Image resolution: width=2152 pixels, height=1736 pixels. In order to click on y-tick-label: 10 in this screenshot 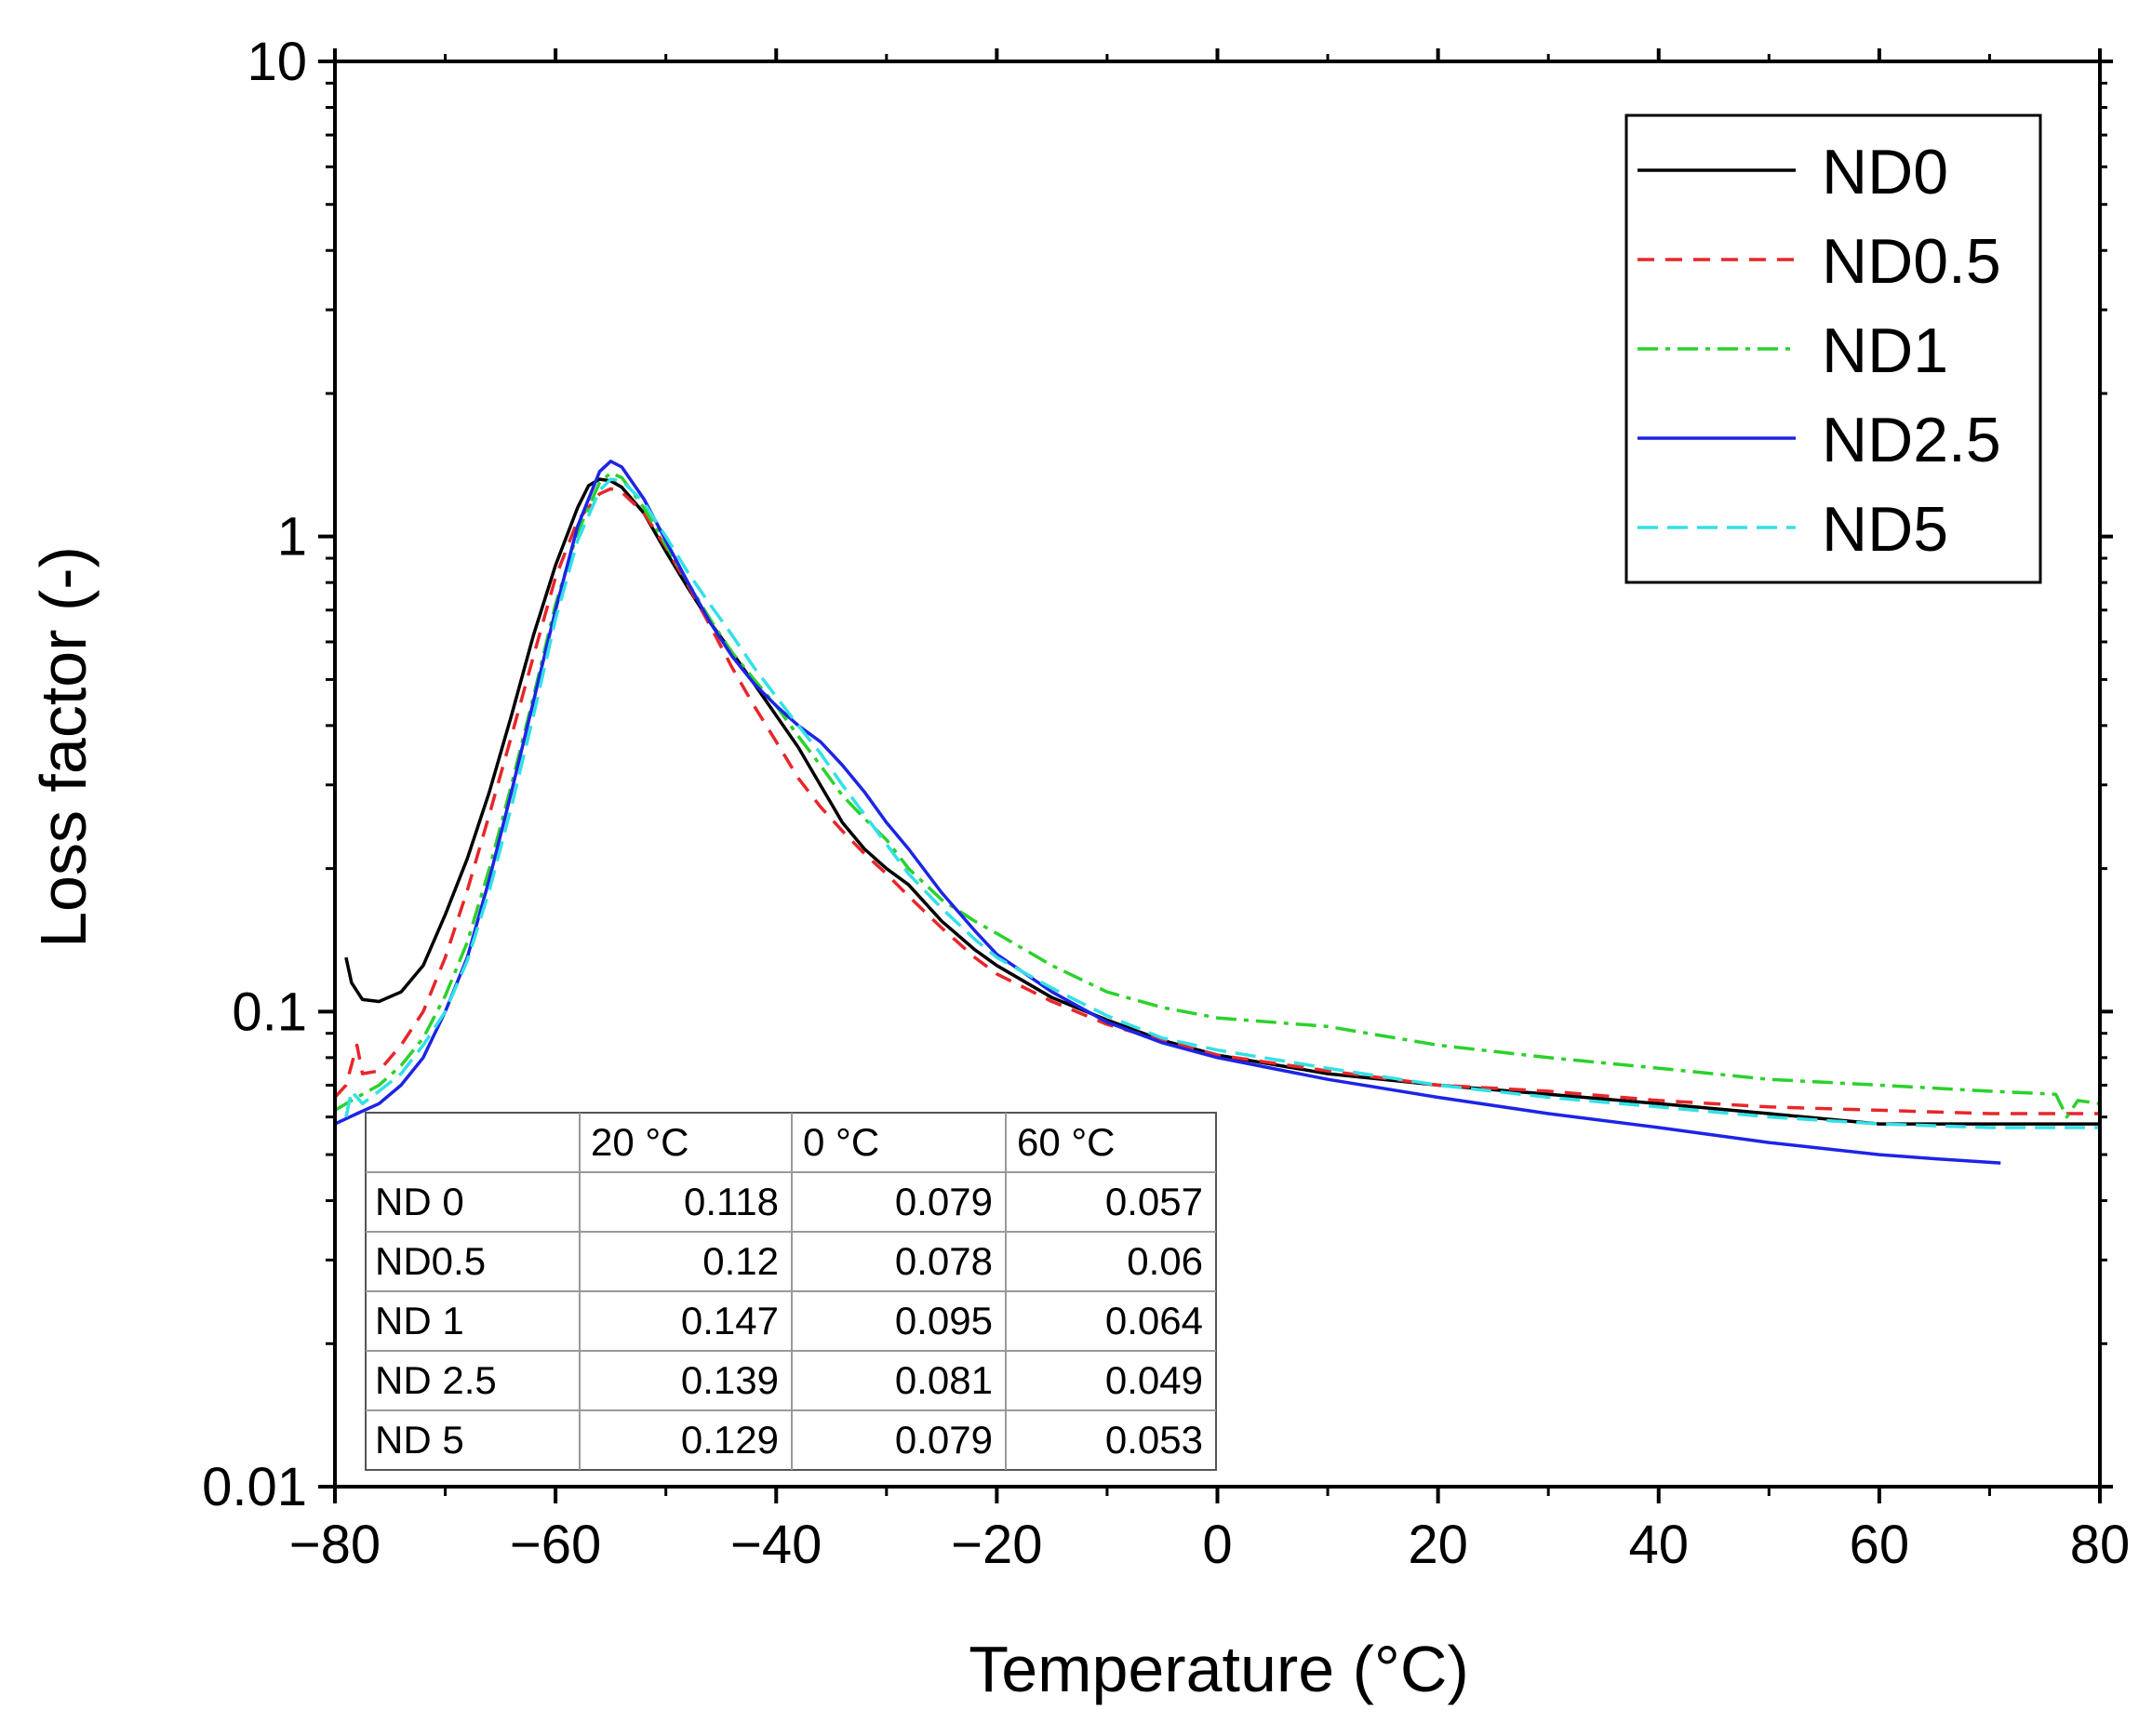, I will do `click(277, 62)`.